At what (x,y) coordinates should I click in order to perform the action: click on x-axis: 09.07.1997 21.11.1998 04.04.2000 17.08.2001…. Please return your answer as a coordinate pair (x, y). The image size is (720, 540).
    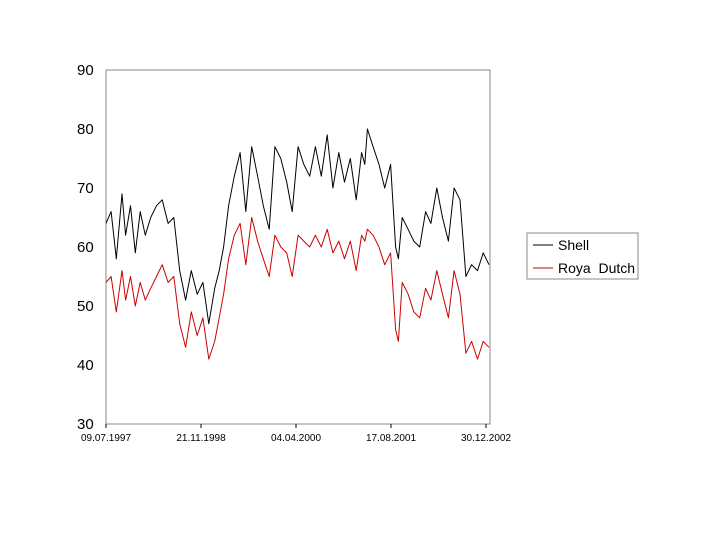
    Looking at the image, I should click on (296, 434).